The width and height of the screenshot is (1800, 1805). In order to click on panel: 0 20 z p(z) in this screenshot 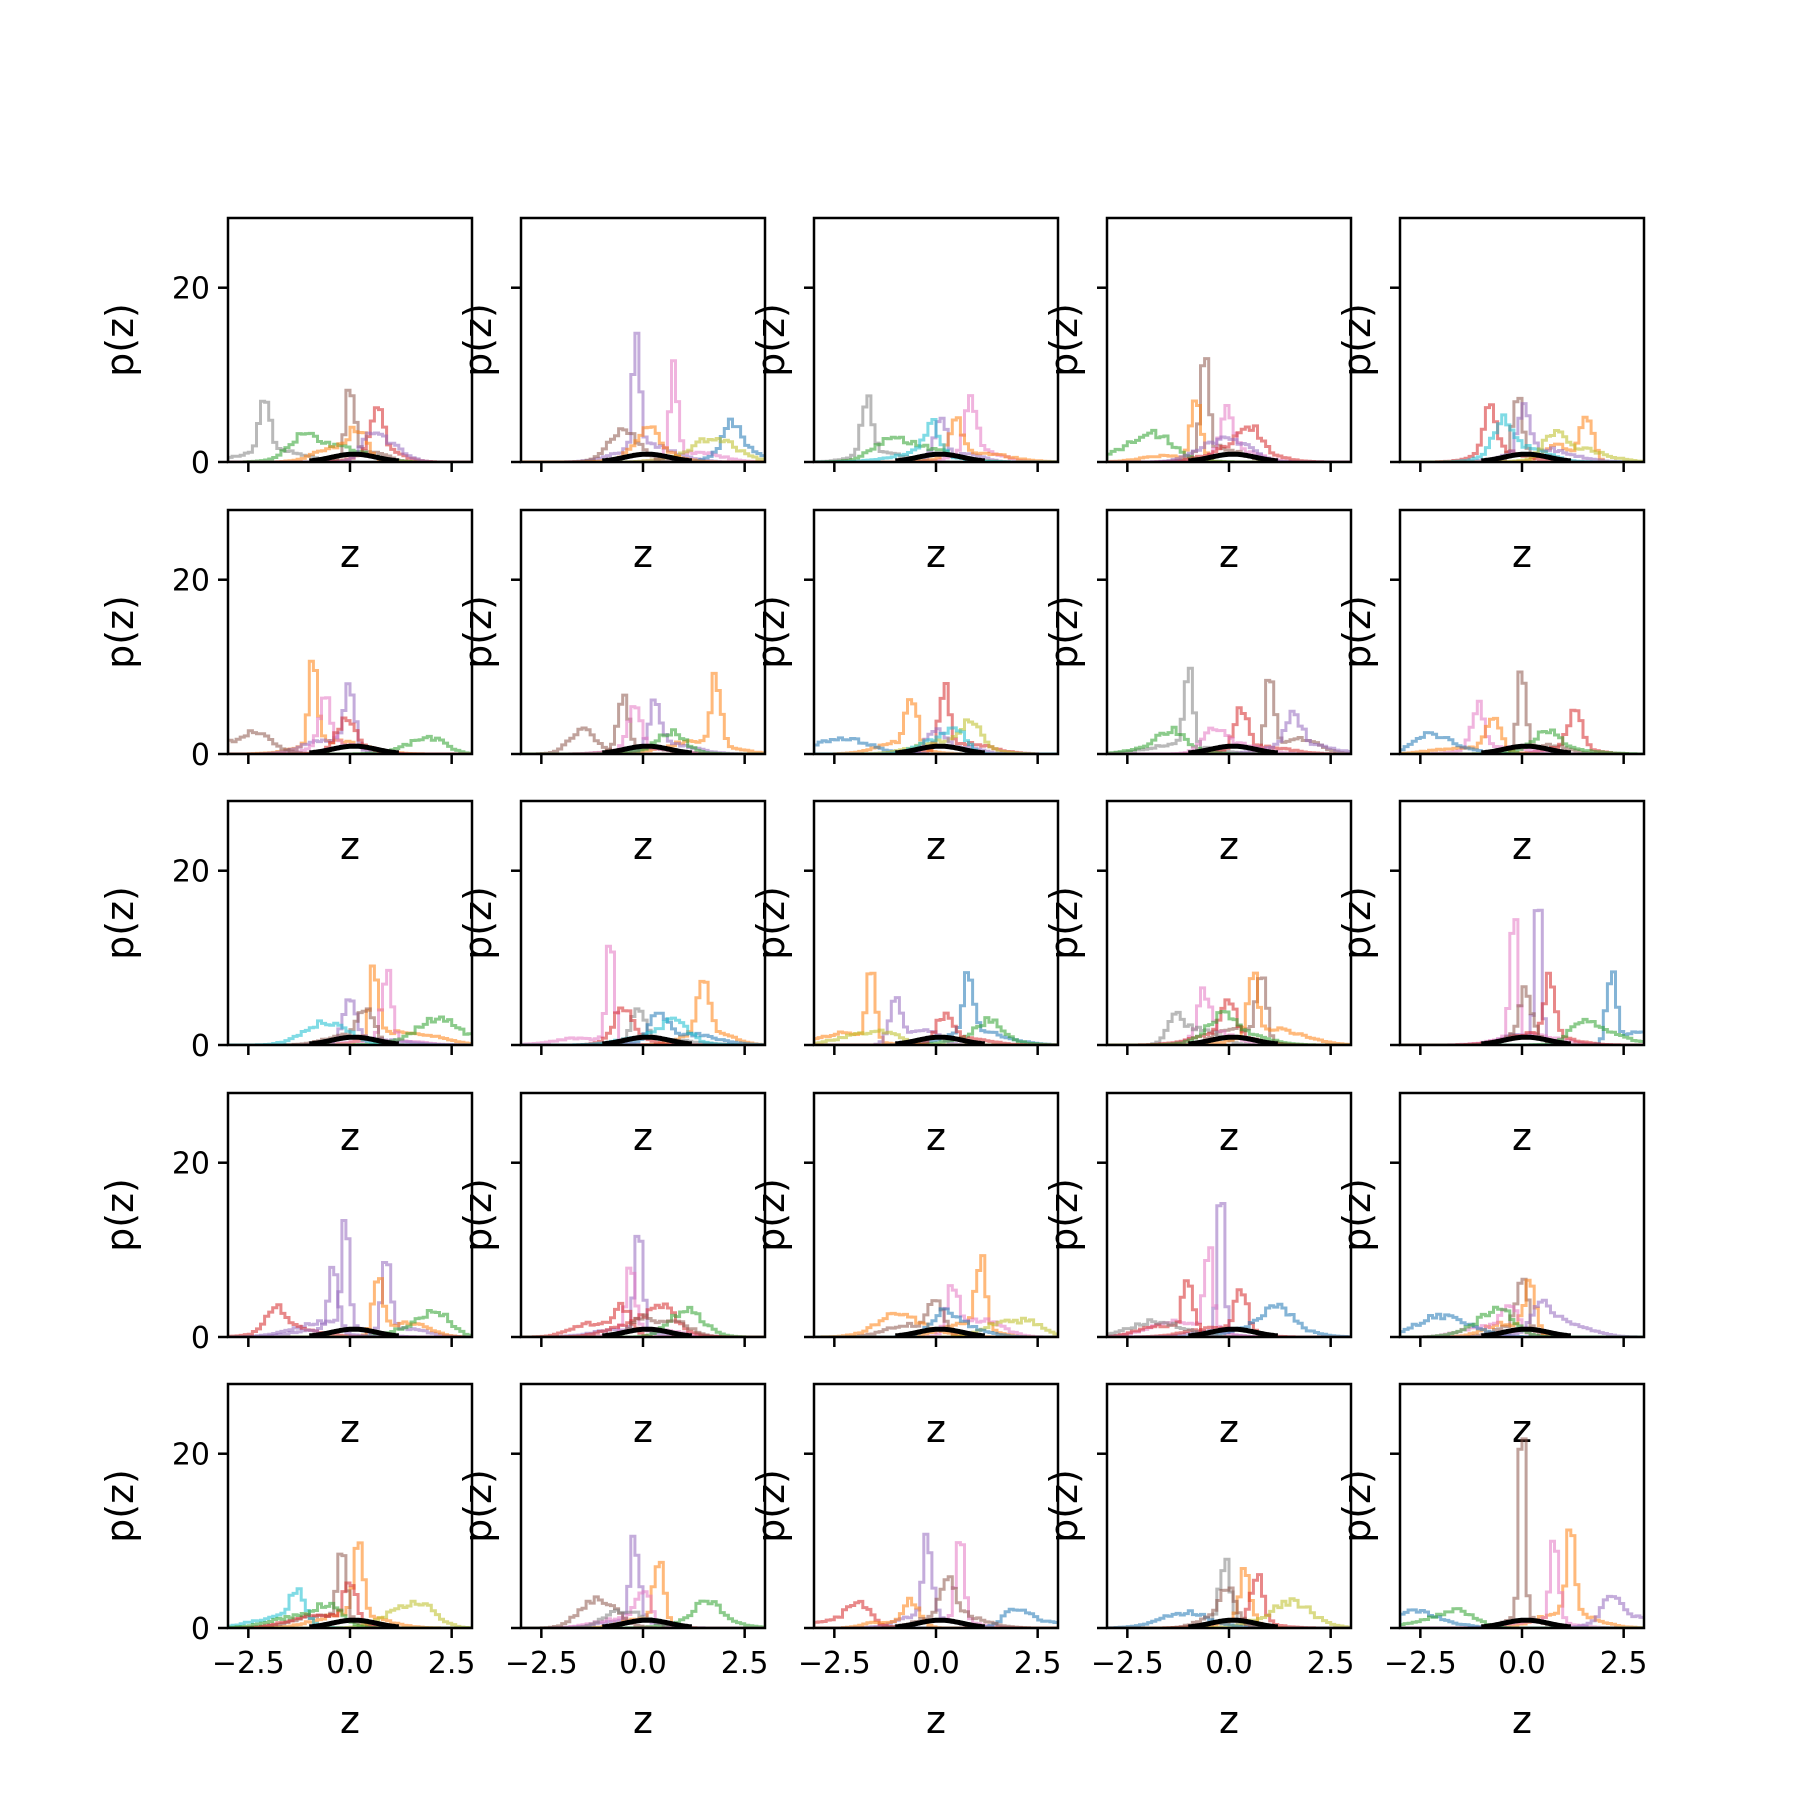, I will do `click(286, 1271)`.